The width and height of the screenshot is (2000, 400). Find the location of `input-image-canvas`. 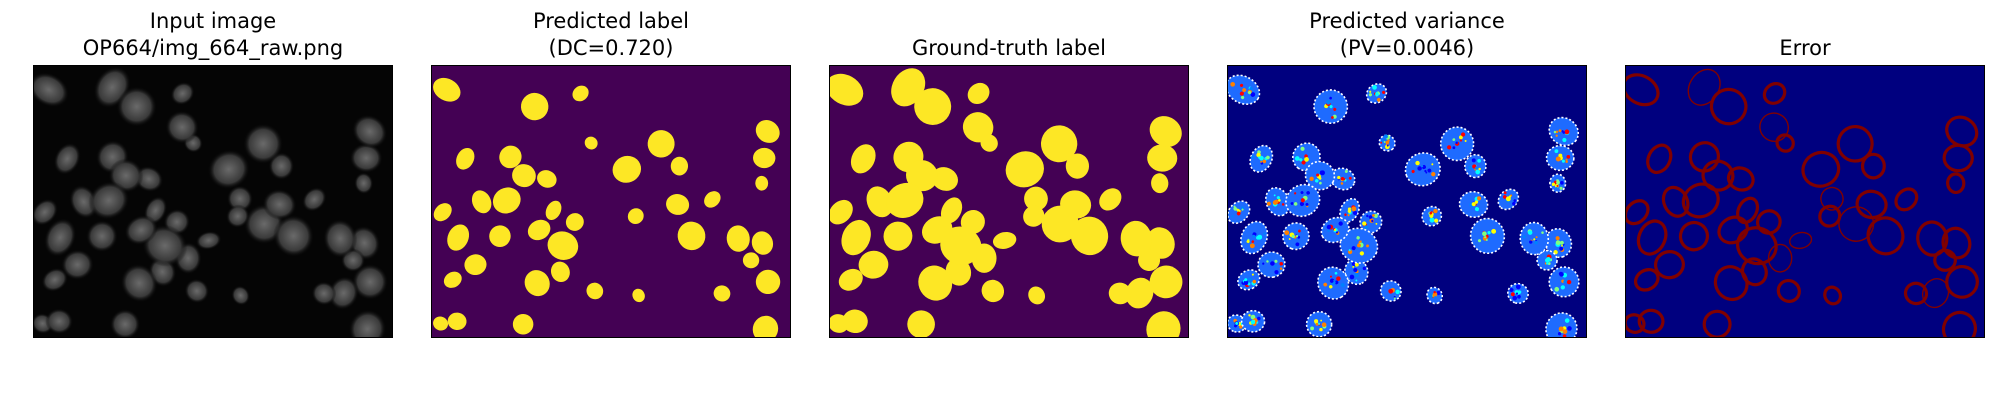

input-image-canvas is located at coordinates (213, 201).